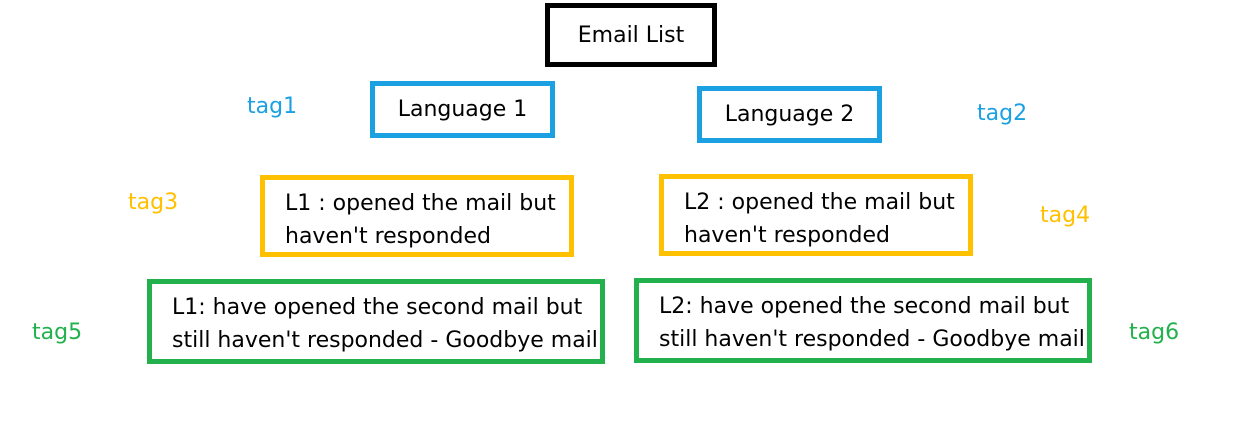 Image resolution: width=1257 pixels, height=421 pixels. I want to click on language-2-node: Language 2, so click(789, 114).